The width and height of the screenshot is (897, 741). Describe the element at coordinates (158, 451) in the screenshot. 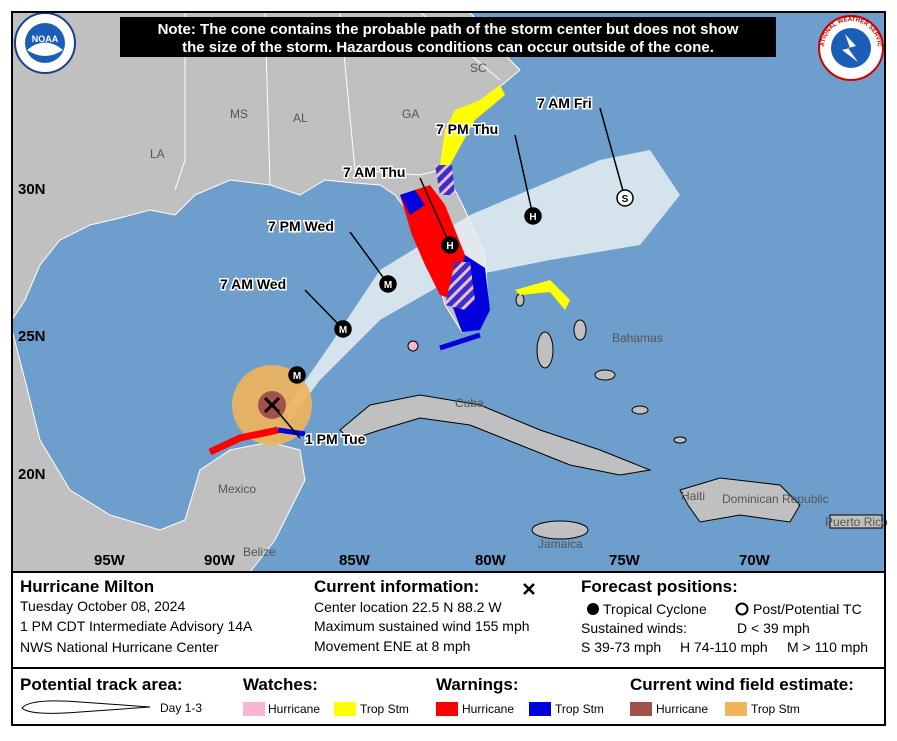

I see `mexico-land` at that location.